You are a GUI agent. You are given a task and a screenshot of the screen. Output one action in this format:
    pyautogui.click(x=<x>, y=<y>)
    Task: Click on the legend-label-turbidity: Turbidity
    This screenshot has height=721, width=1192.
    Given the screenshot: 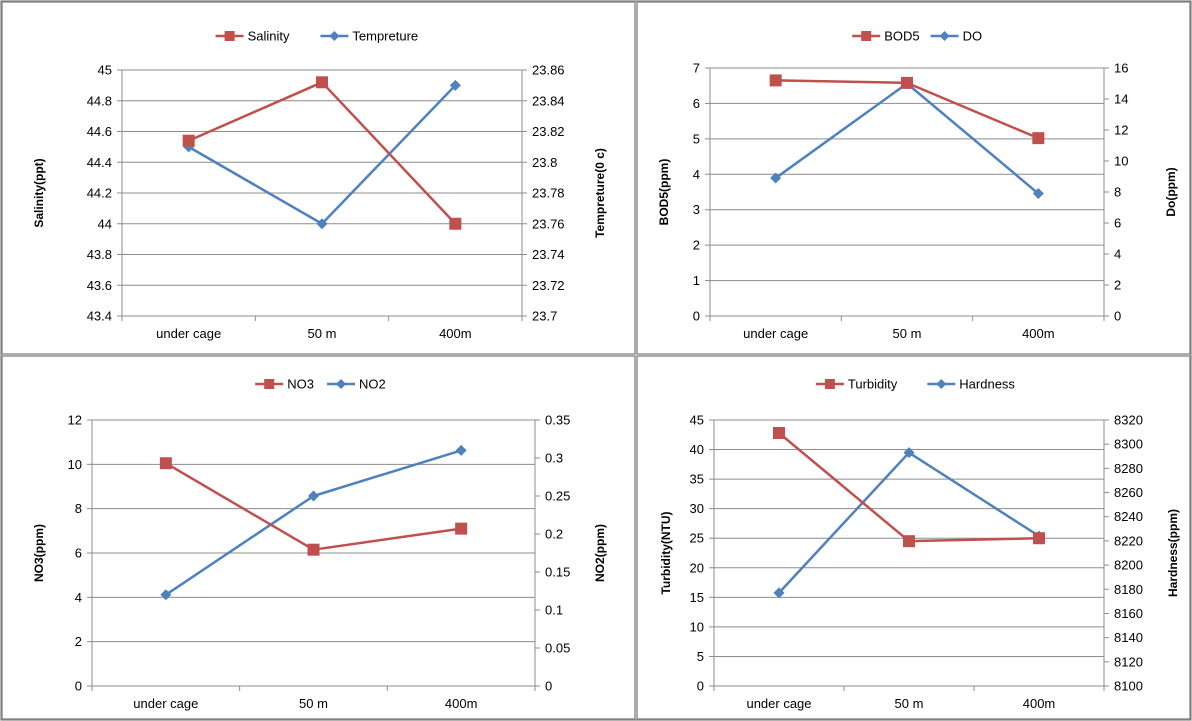 What is the action you would take?
    pyautogui.click(x=873, y=384)
    